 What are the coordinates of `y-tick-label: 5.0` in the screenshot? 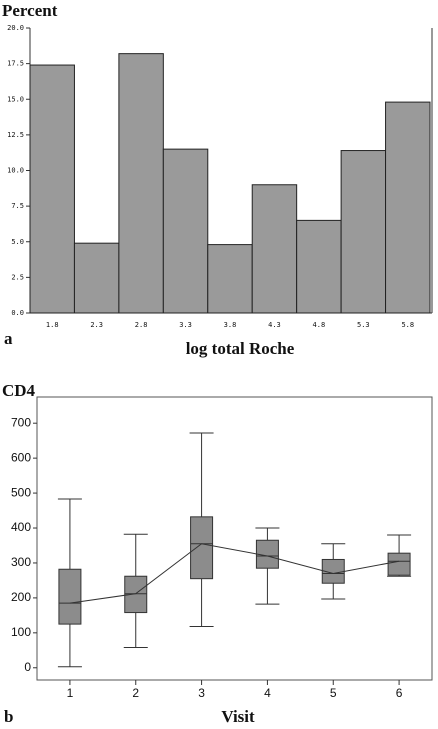 It's located at (17, 242).